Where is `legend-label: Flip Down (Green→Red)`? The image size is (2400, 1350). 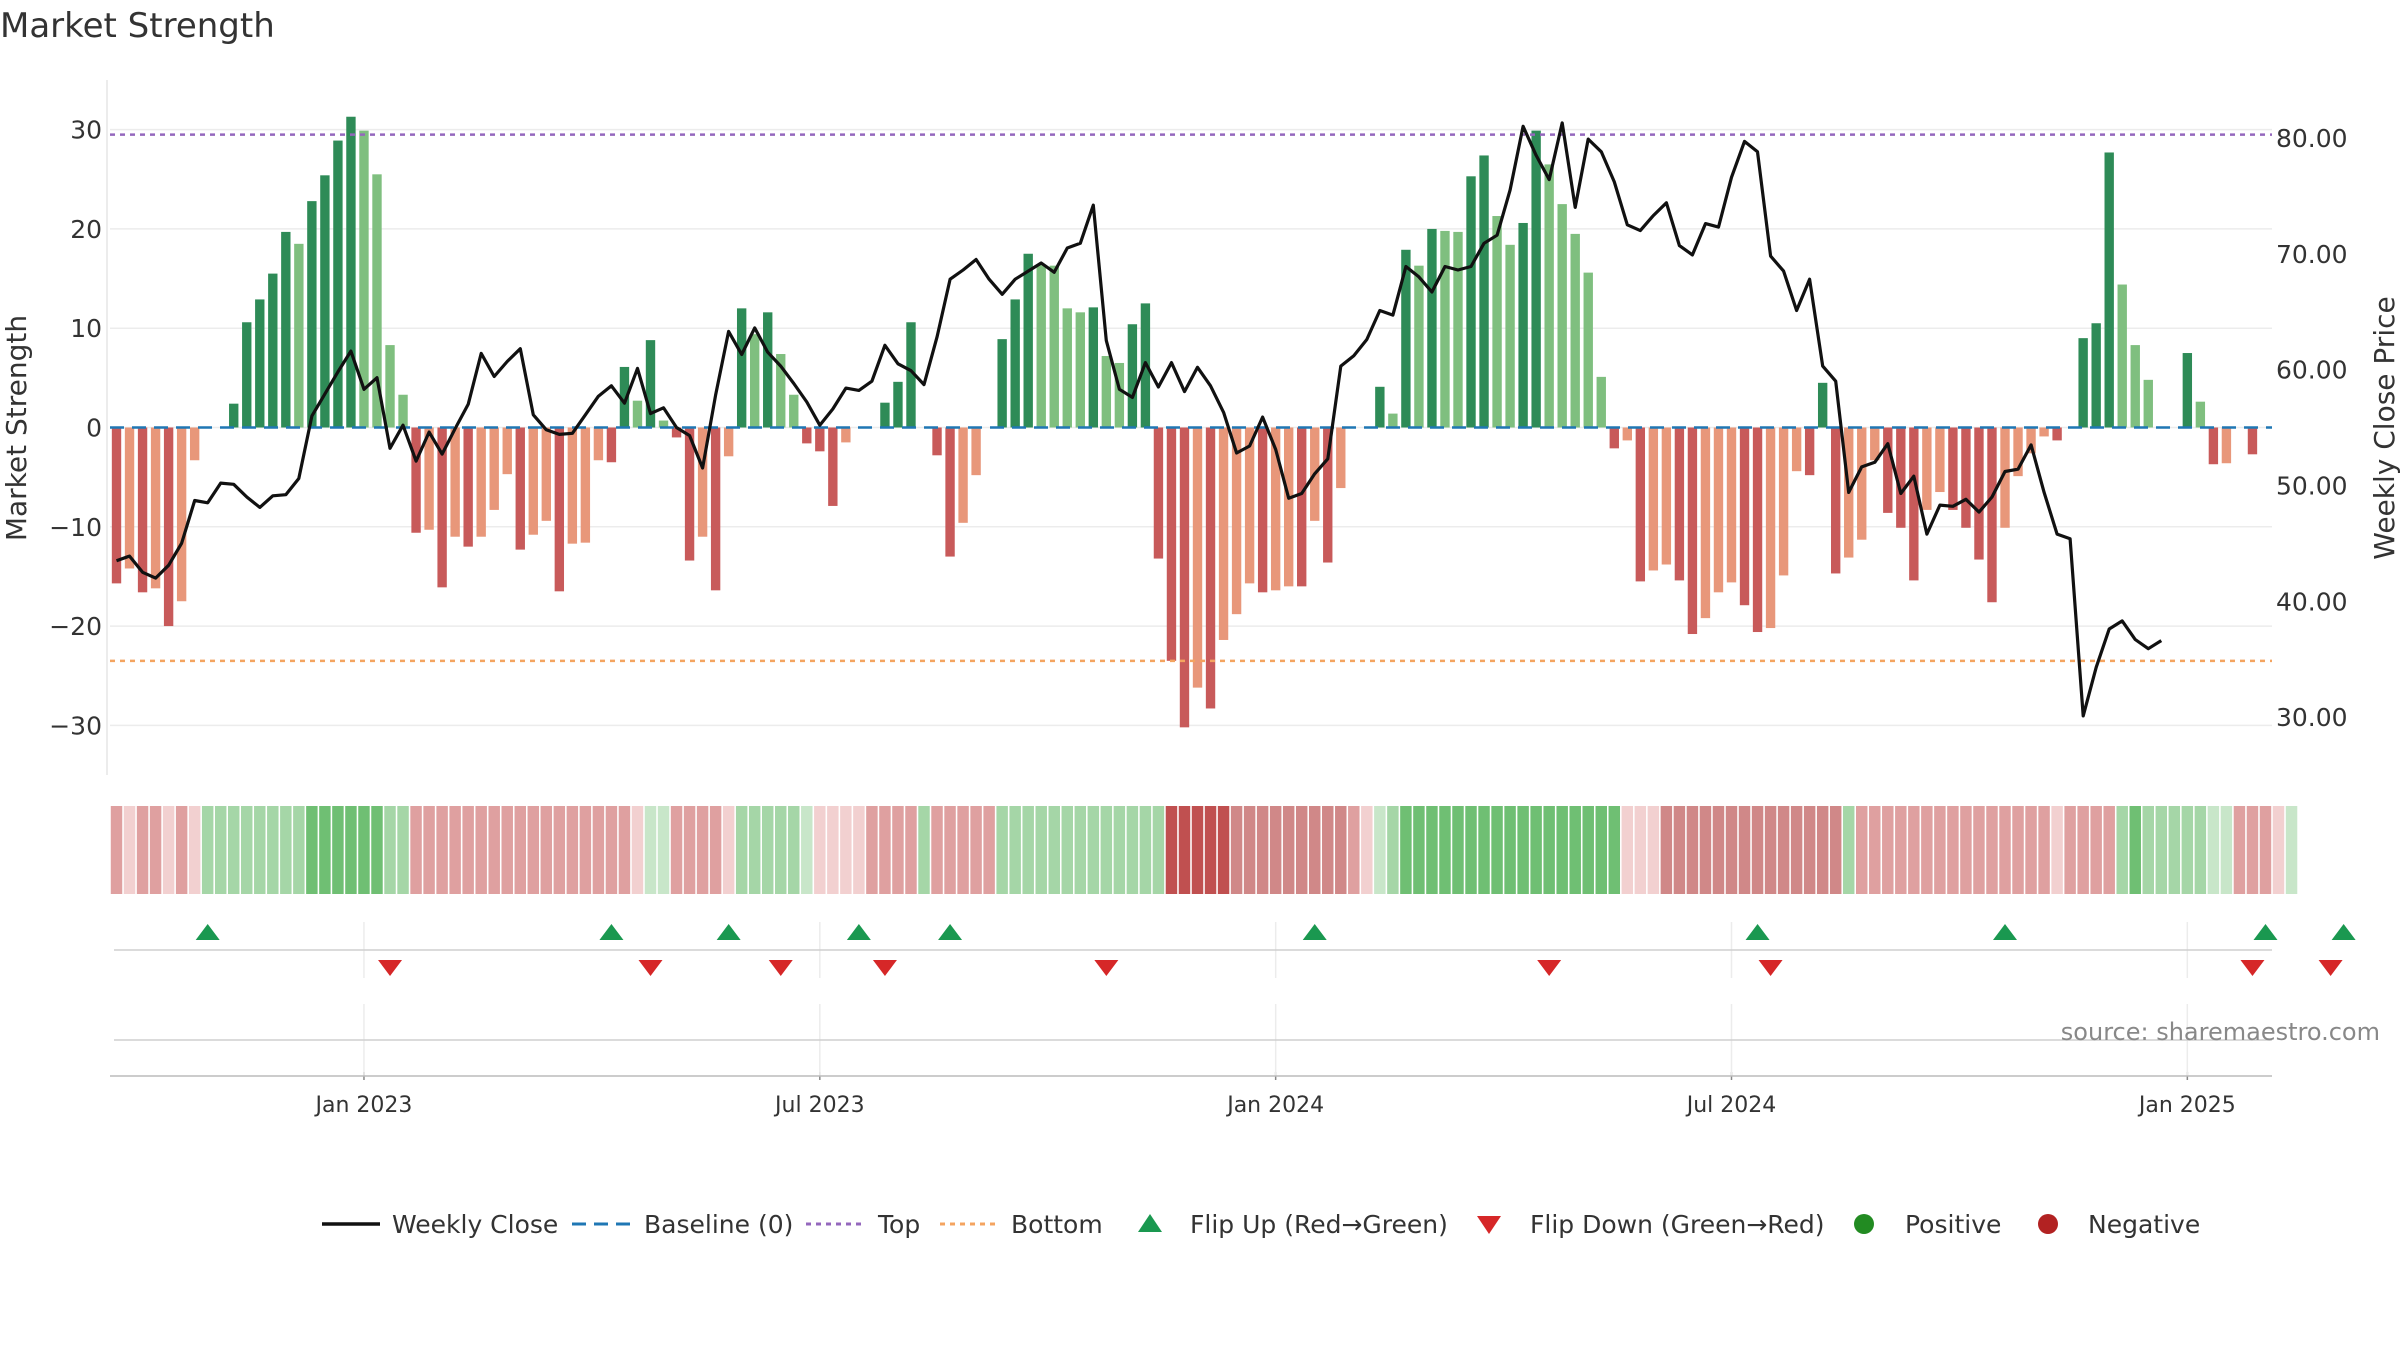 legend-label: Flip Down (Green→Red) is located at coordinates (1677, 1224).